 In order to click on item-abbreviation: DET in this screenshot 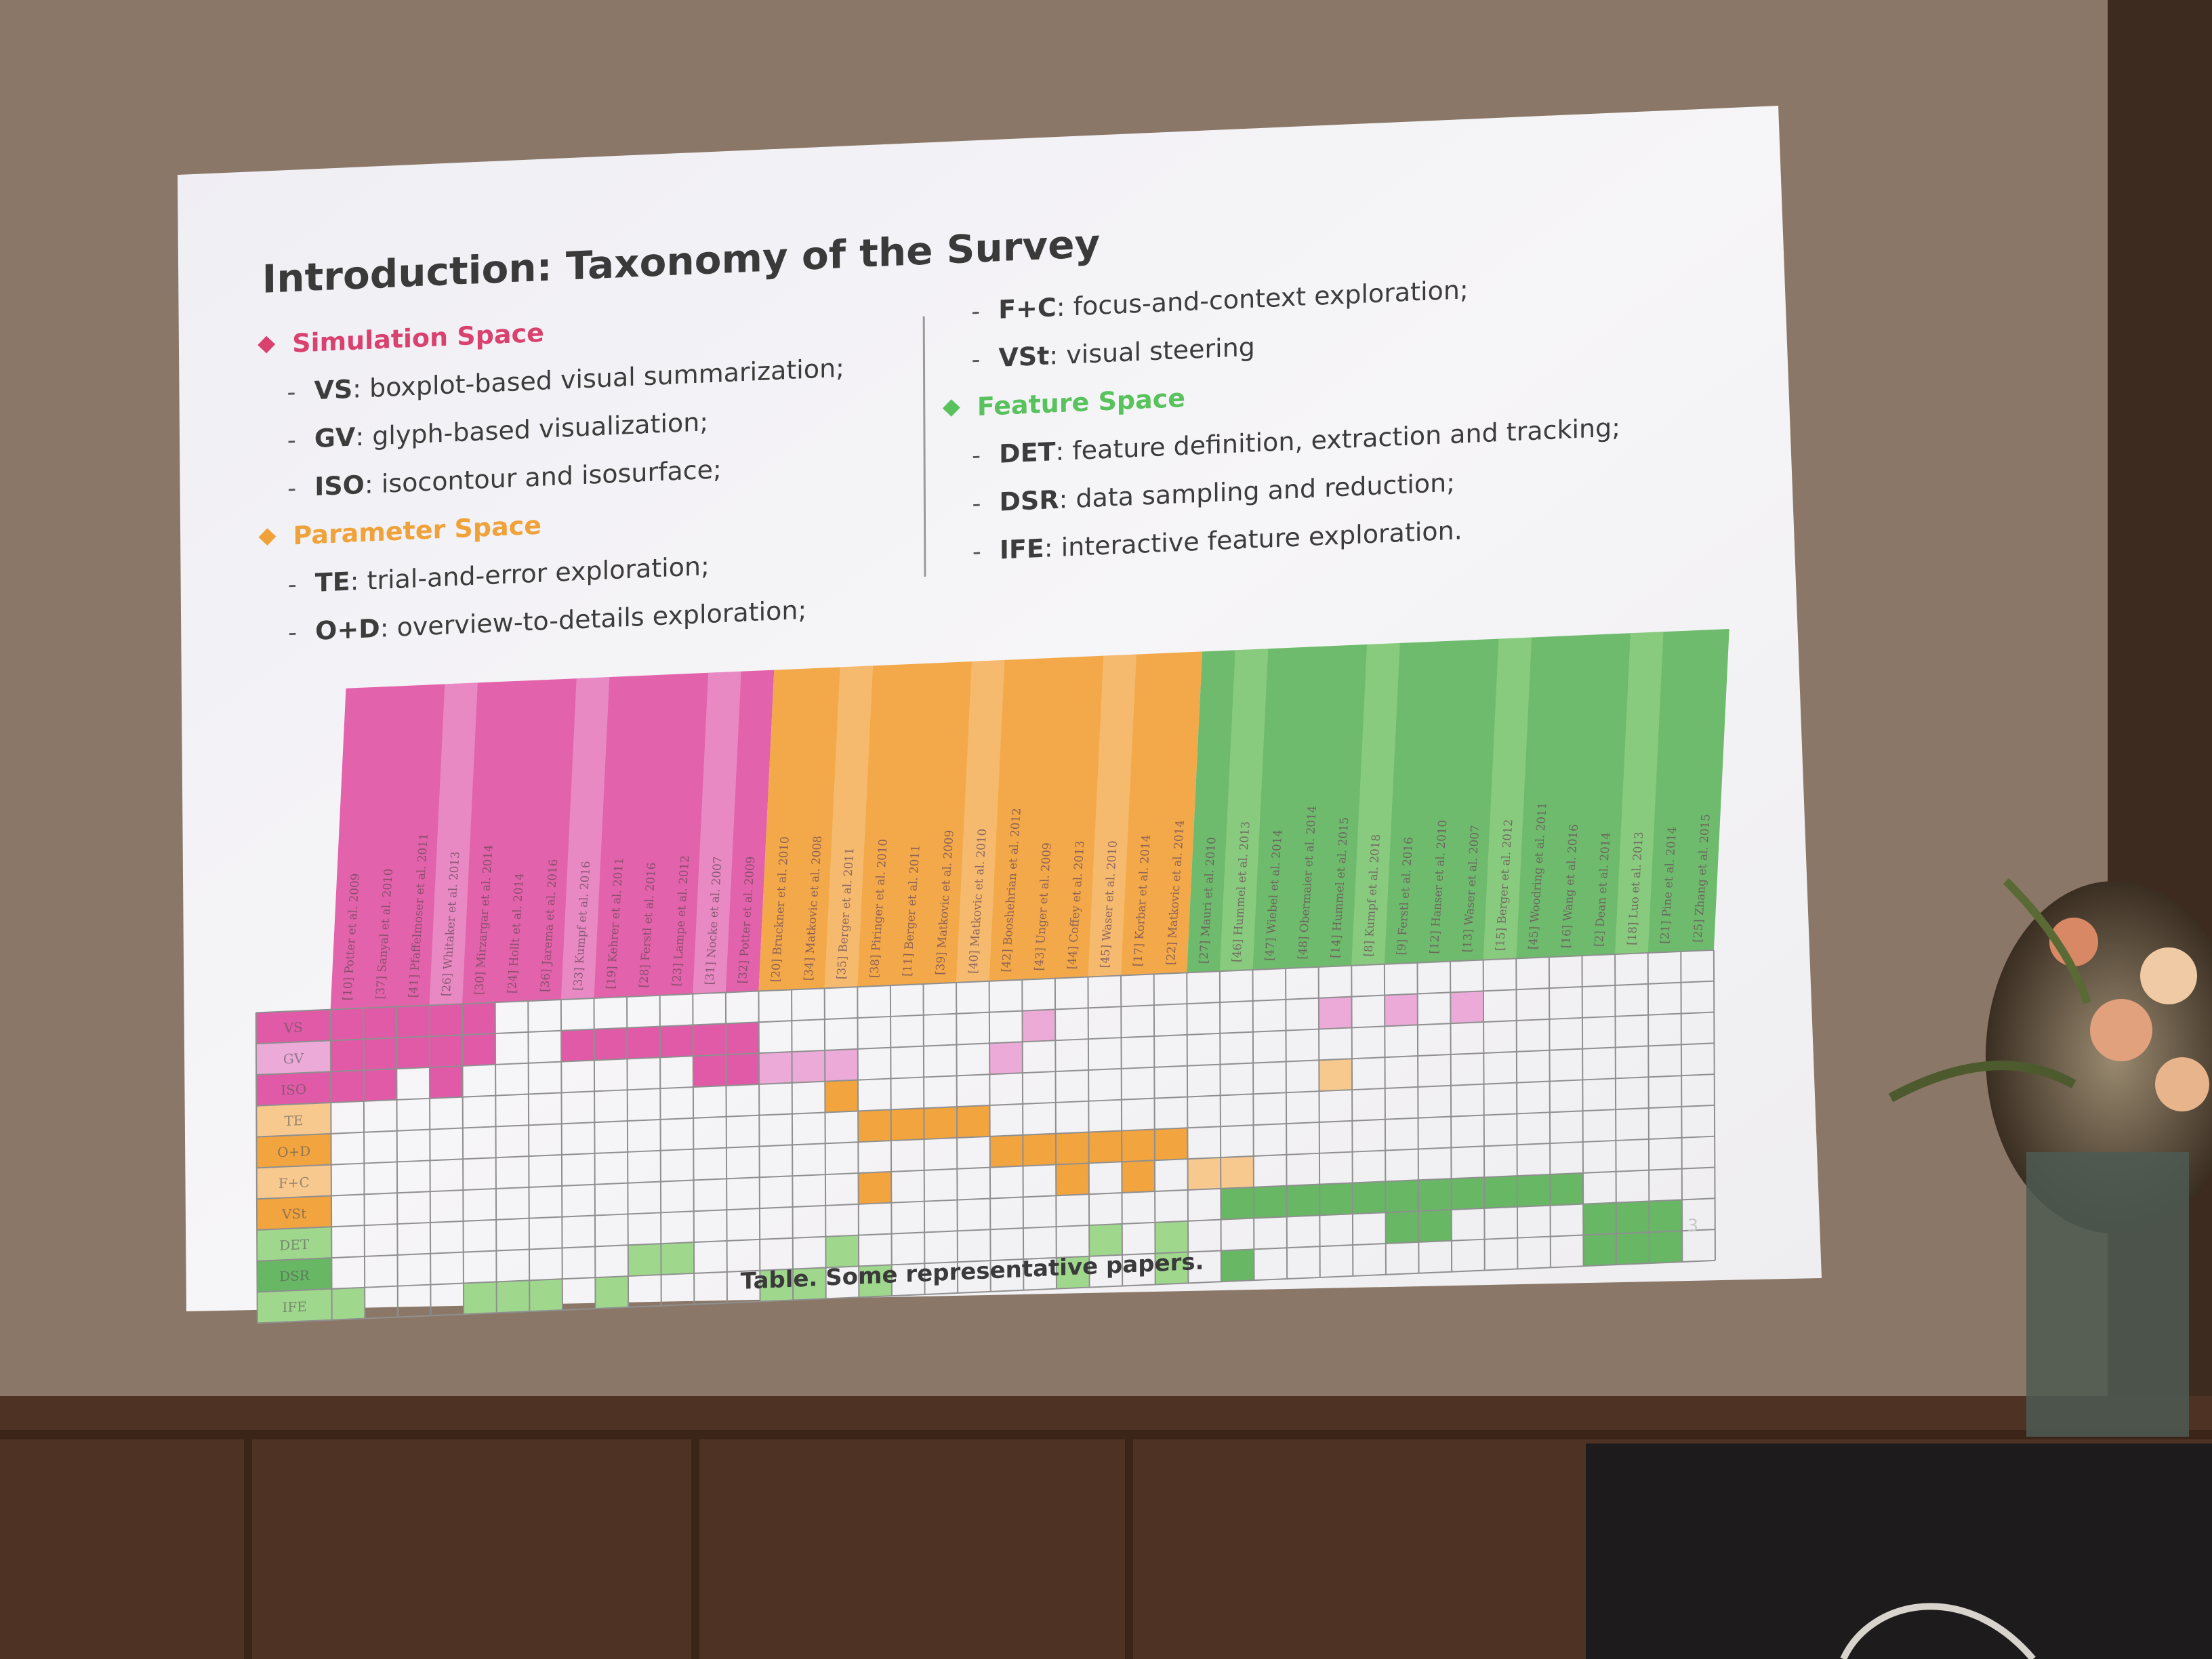, I will do `click(1027, 452)`.